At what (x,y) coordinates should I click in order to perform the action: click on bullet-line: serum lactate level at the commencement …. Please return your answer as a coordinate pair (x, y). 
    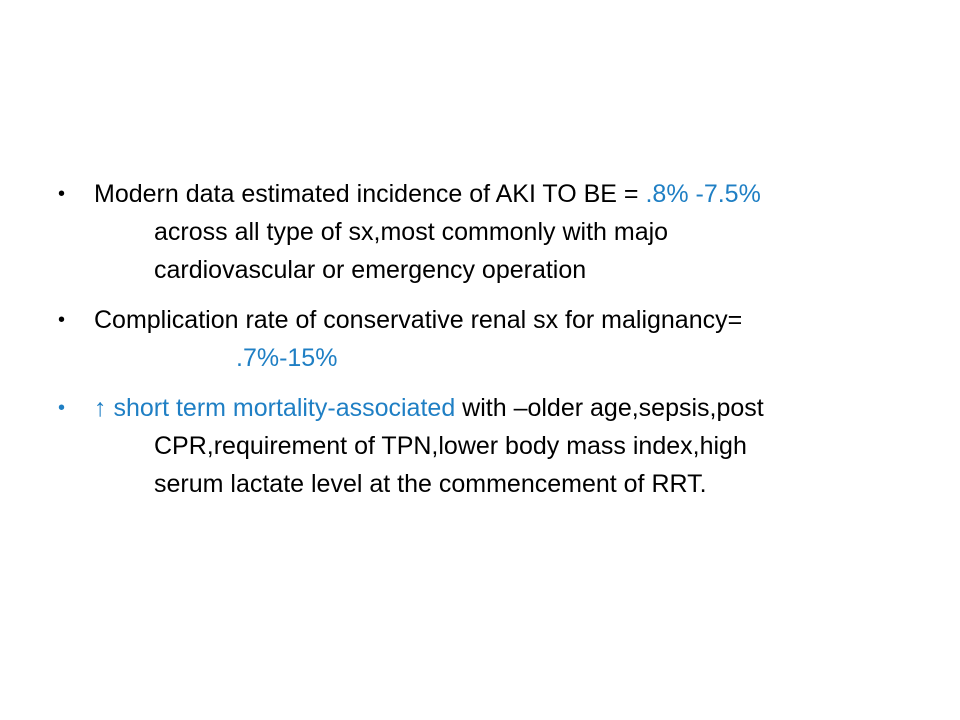
    Looking at the image, I should click on (430, 484).